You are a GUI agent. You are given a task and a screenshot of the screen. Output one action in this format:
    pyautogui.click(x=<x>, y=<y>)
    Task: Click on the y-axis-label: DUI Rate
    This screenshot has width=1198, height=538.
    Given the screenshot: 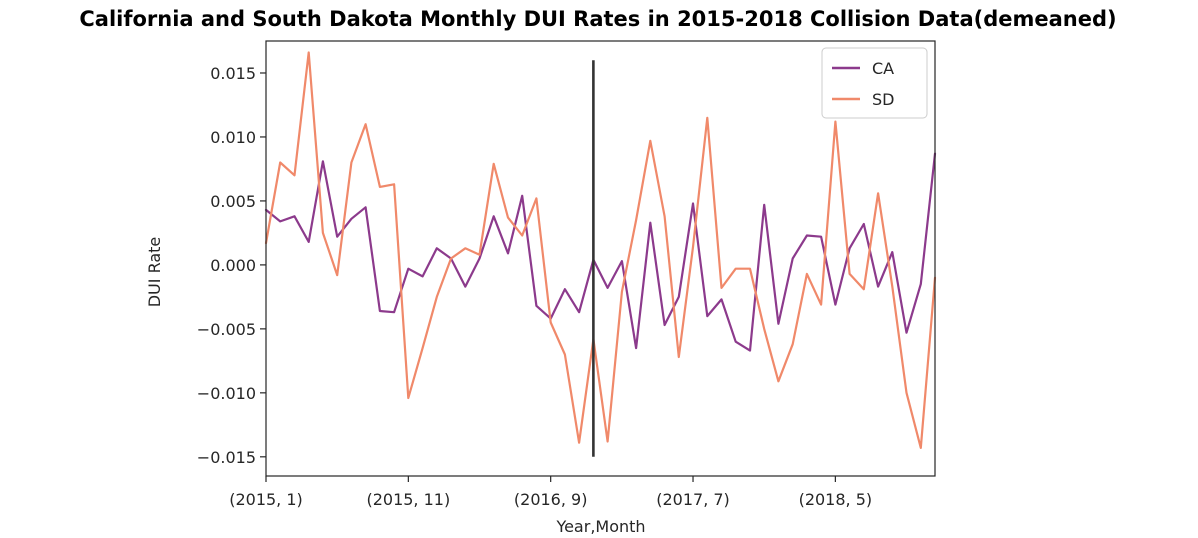 What is the action you would take?
    pyautogui.click(x=154, y=272)
    